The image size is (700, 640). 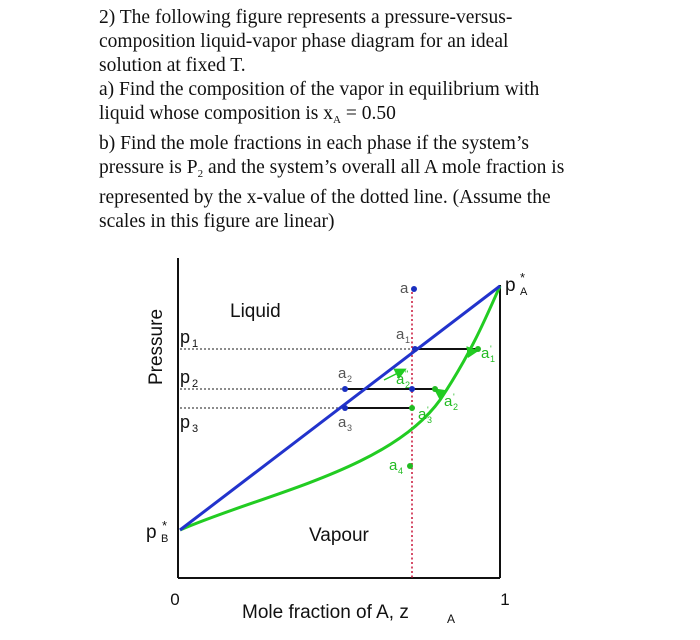 I want to click on subscript: 2, so click(x=200, y=174).